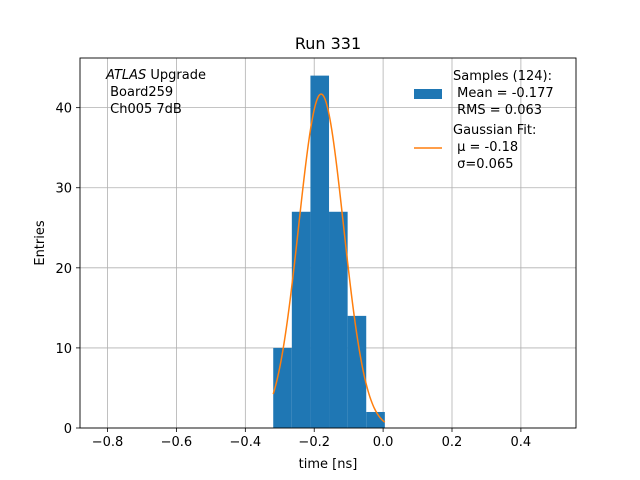  I want to click on x-axis-label: time [ns], so click(328, 464).